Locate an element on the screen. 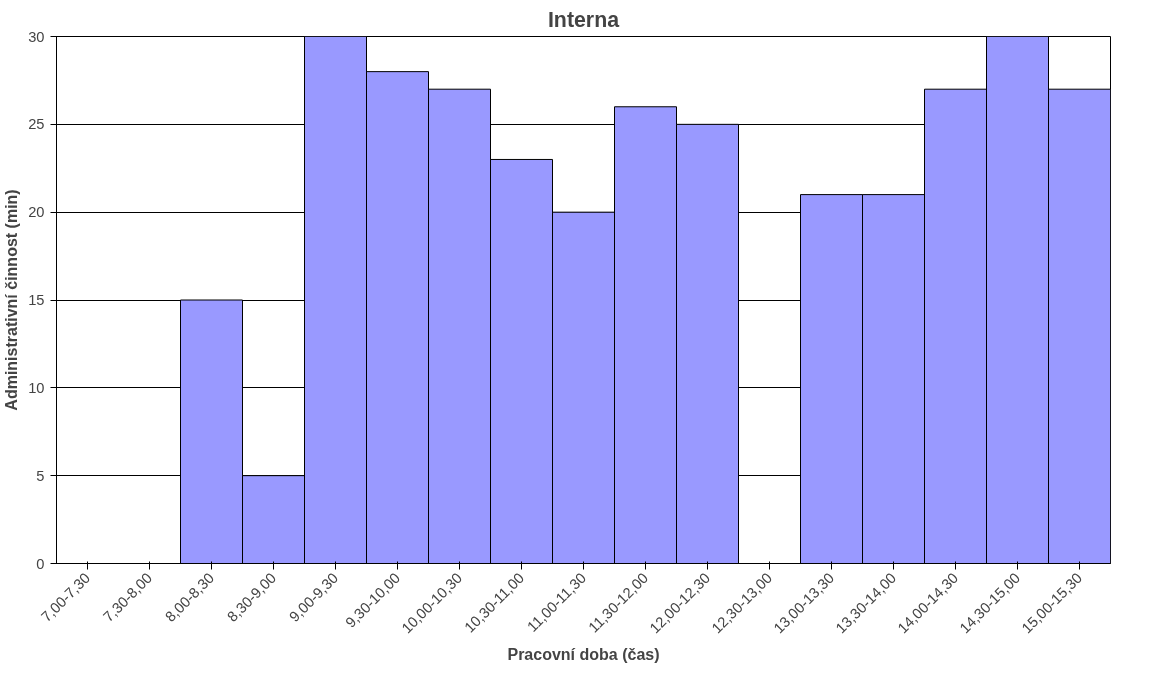 The height and width of the screenshot is (675, 1149). y-tick-label: 5 is located at coordinates (40, 475).